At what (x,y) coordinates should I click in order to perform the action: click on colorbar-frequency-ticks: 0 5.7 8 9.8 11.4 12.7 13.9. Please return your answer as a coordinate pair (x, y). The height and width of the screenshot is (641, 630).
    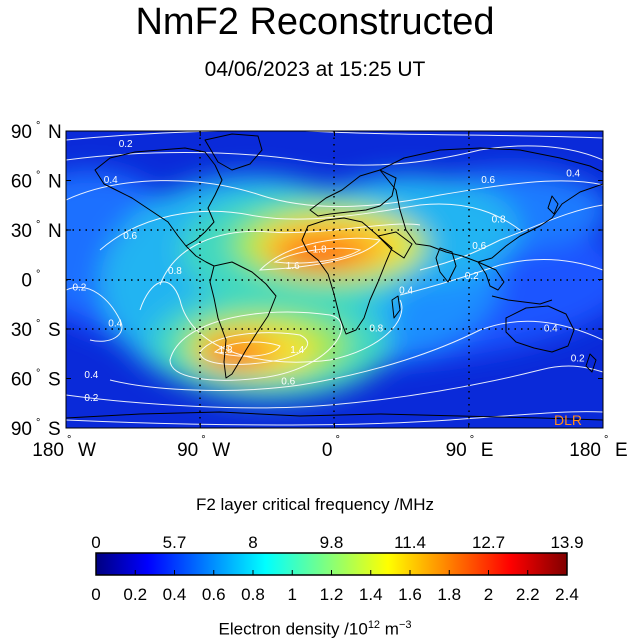
    Looking at the image, I should click on (337, 542).